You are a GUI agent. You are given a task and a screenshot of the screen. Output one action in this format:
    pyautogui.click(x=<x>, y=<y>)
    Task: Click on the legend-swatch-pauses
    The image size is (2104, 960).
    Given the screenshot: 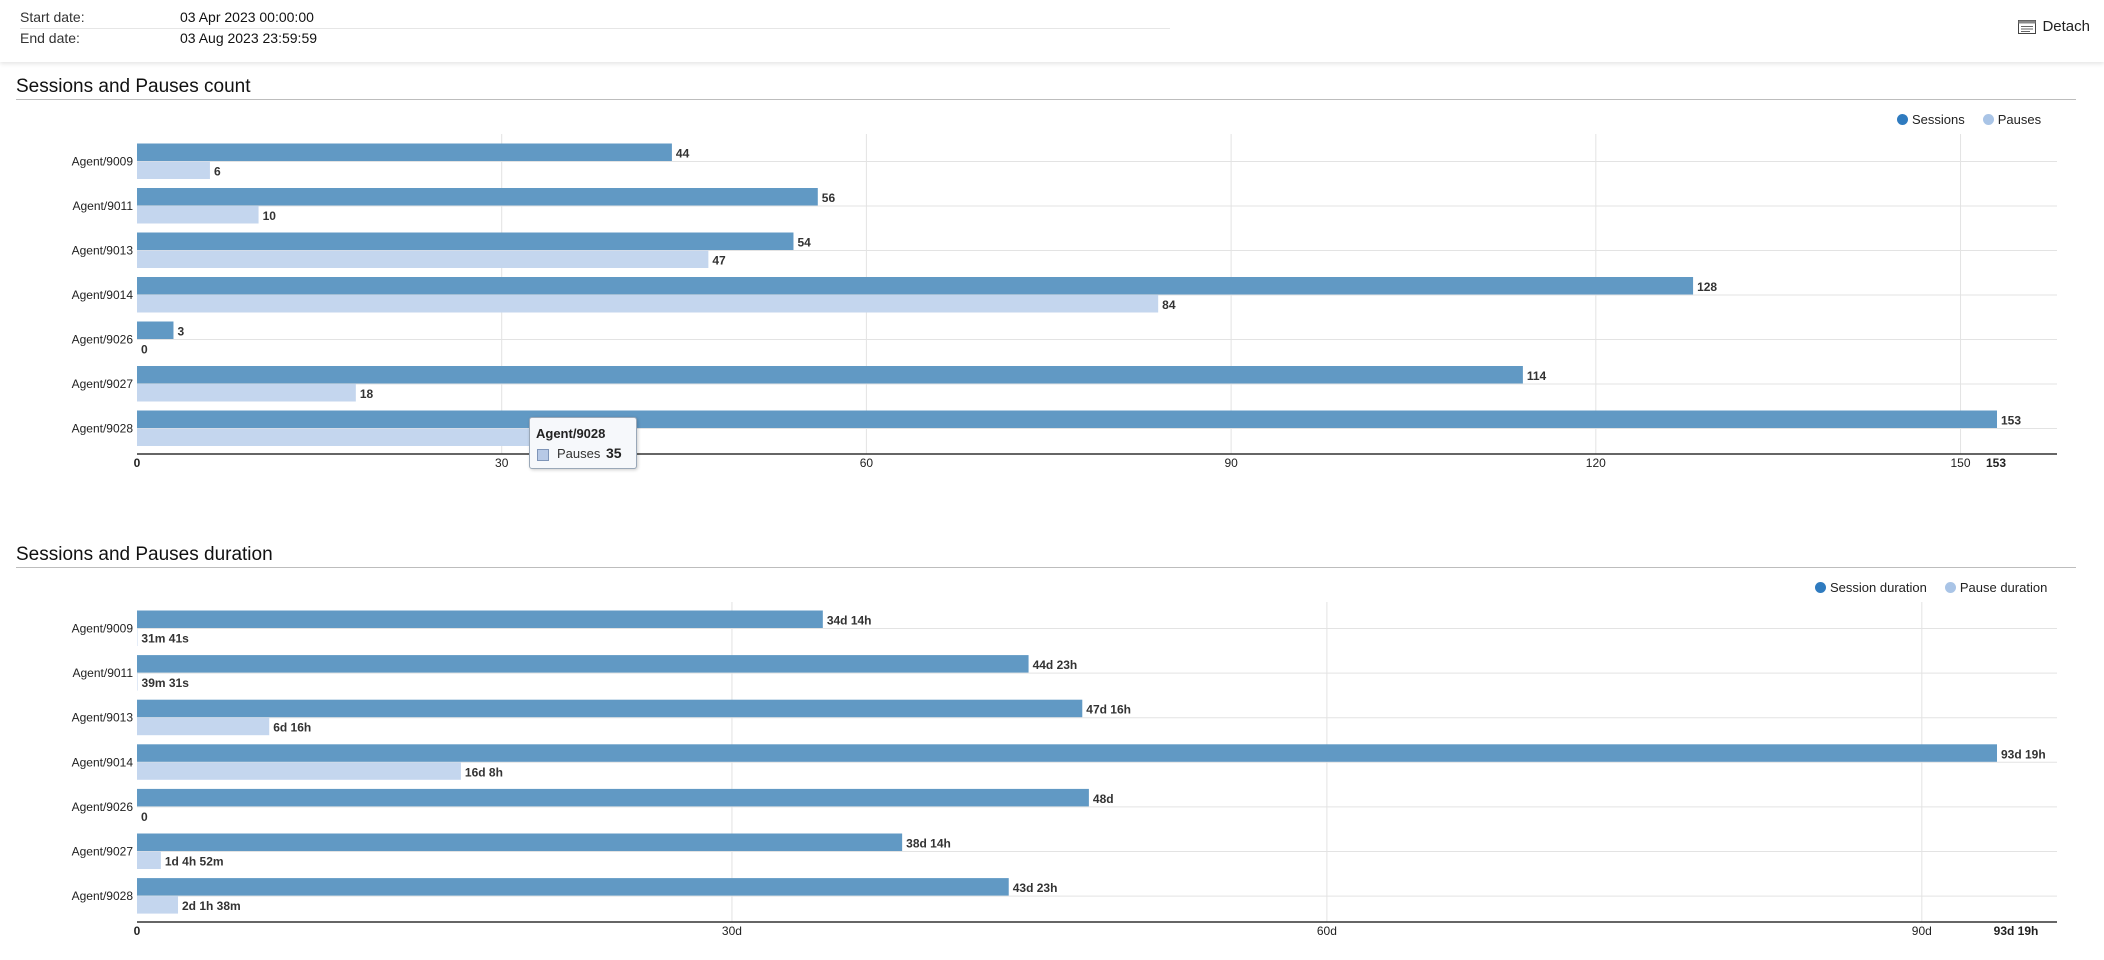 What is the action you would take?
    pyautogui.click(x=1988, y=119)
    